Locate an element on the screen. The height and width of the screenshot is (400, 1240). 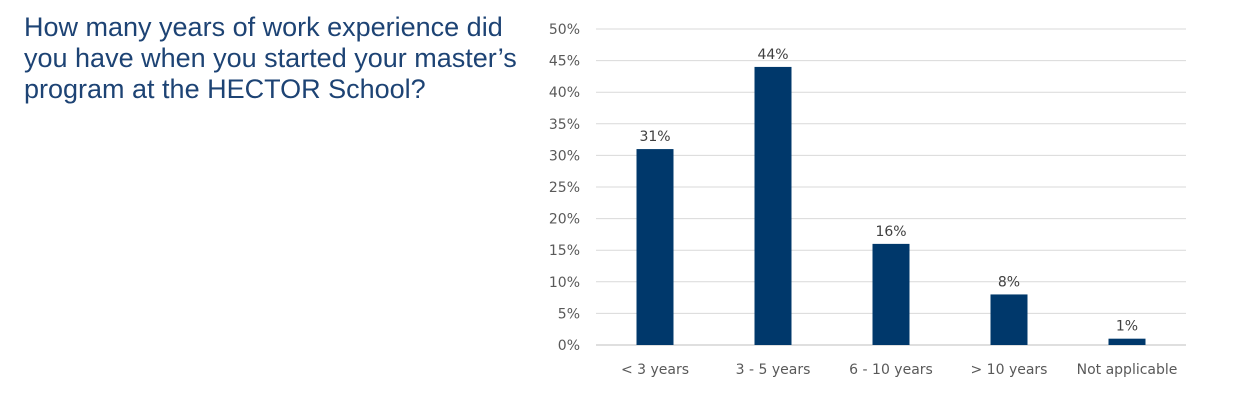
y-tick-label: 35% is located at coordinates (564, 125).